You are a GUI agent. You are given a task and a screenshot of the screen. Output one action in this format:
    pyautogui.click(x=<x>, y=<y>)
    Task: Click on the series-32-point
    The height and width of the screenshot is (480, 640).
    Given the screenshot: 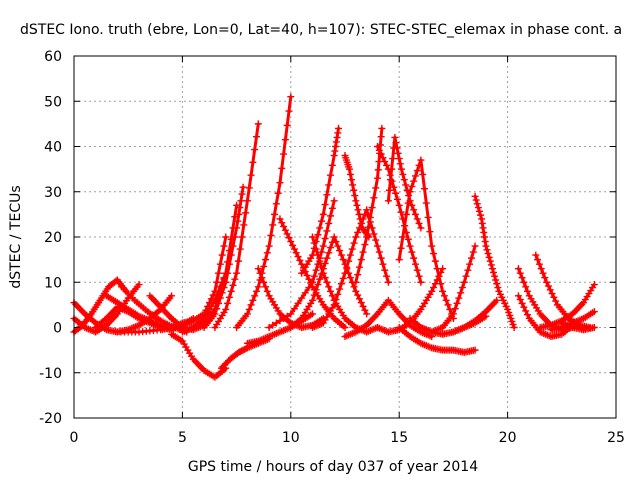 What is the action you would take?
    pyautogui.click(x=475, y=246)
    